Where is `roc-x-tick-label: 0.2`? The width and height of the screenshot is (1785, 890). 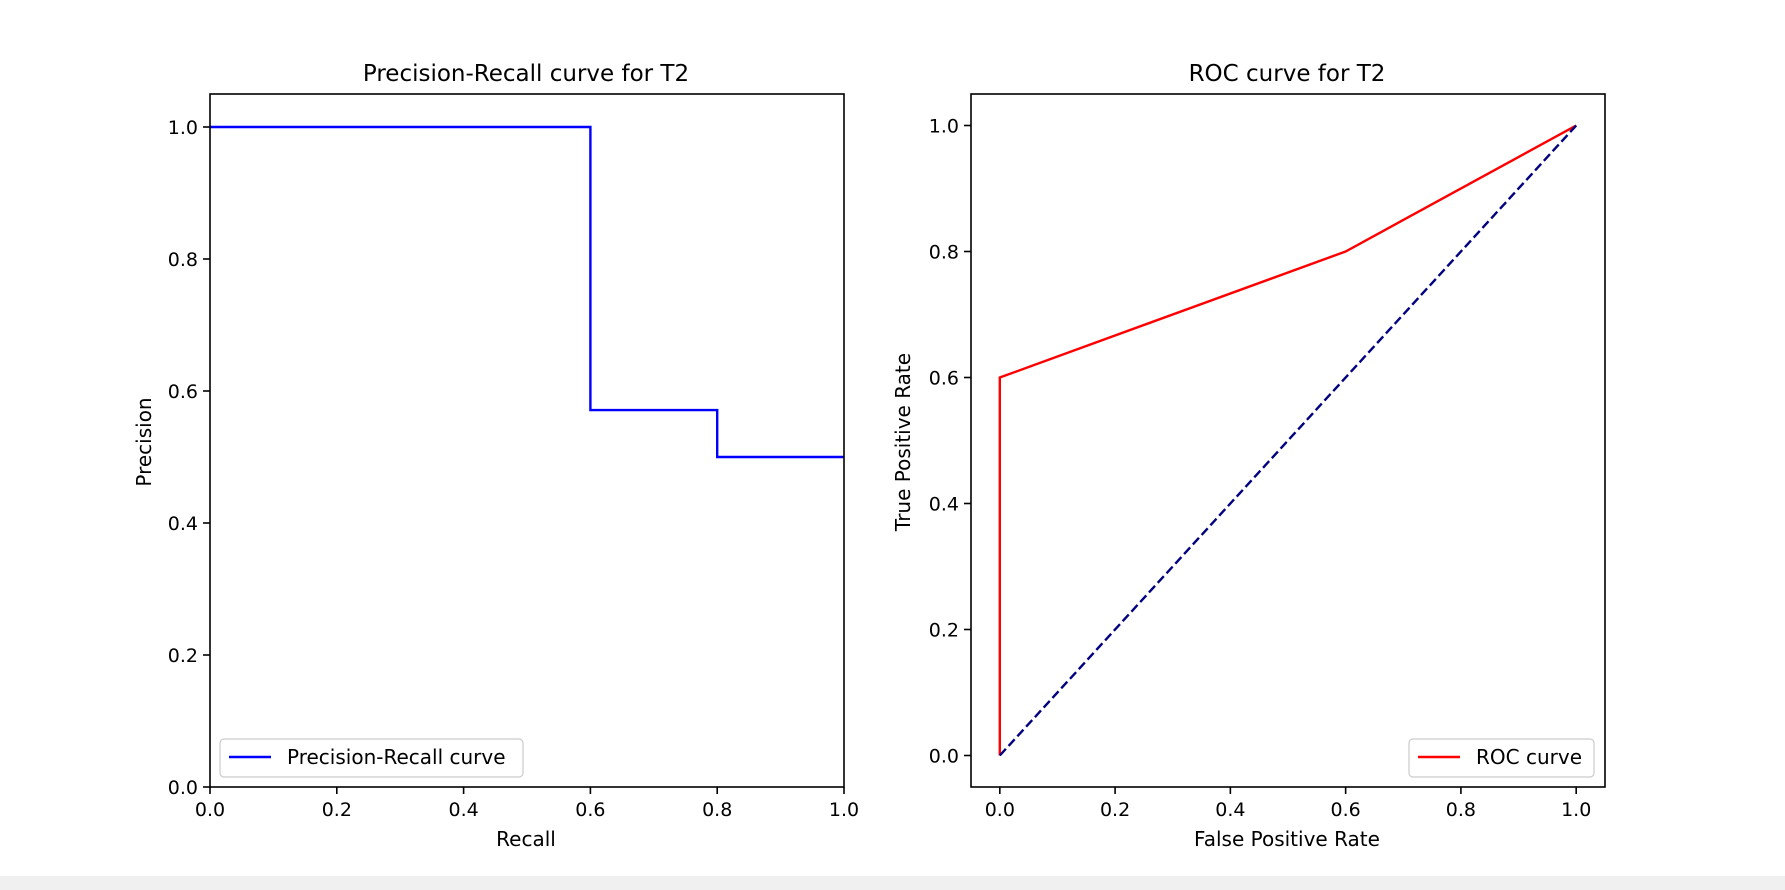 roc-x-tick-label: 0.2 is located at coordinates (1115, 810).